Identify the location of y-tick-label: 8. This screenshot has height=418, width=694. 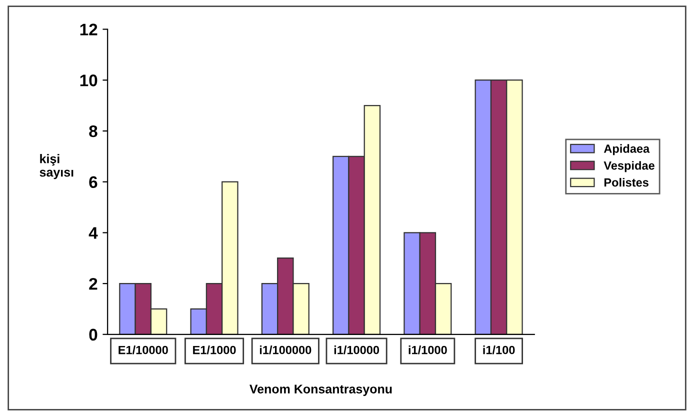
(93, 131).